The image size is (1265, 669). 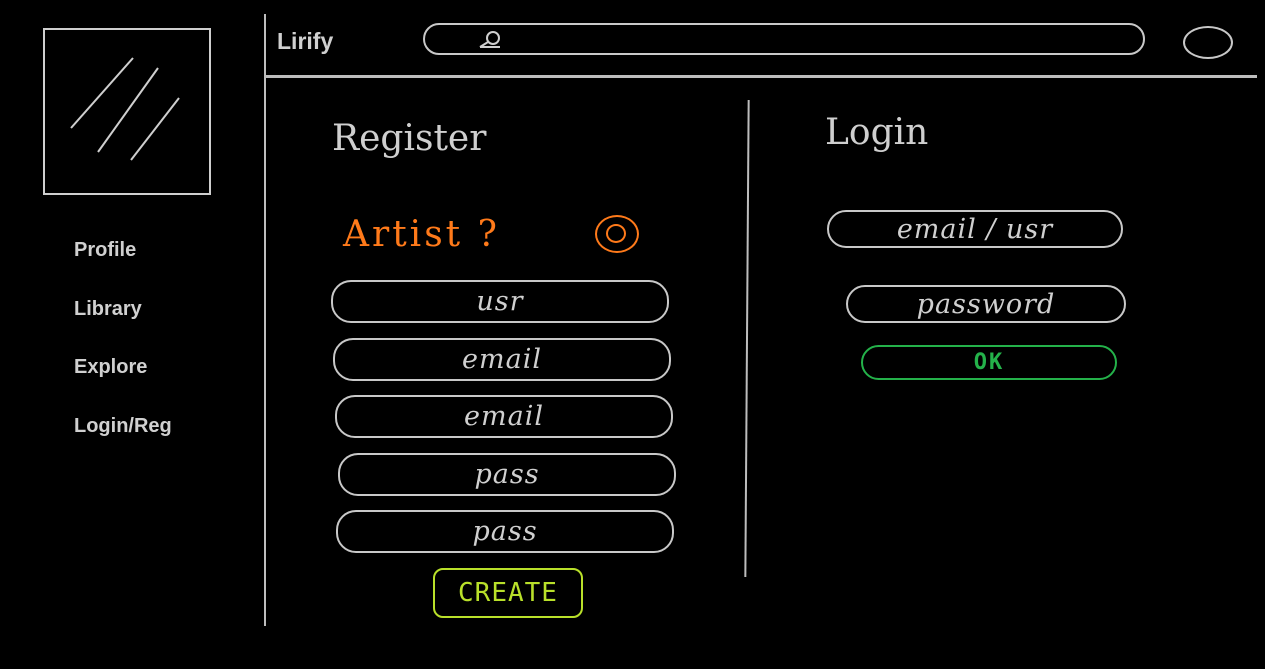 What do you see at coordinates (491, 42) in the screenshot?
I see `search-icon` at bounding box center [491, 42].